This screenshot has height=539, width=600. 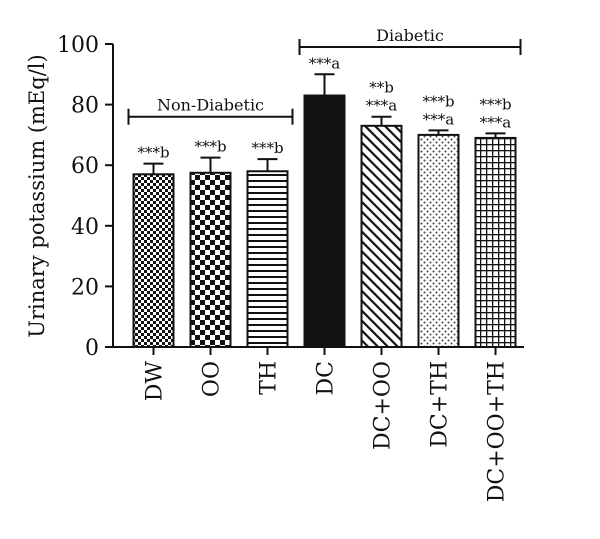 I want to click on x-tick-label: DC+TH, so click(x=440, y=404).